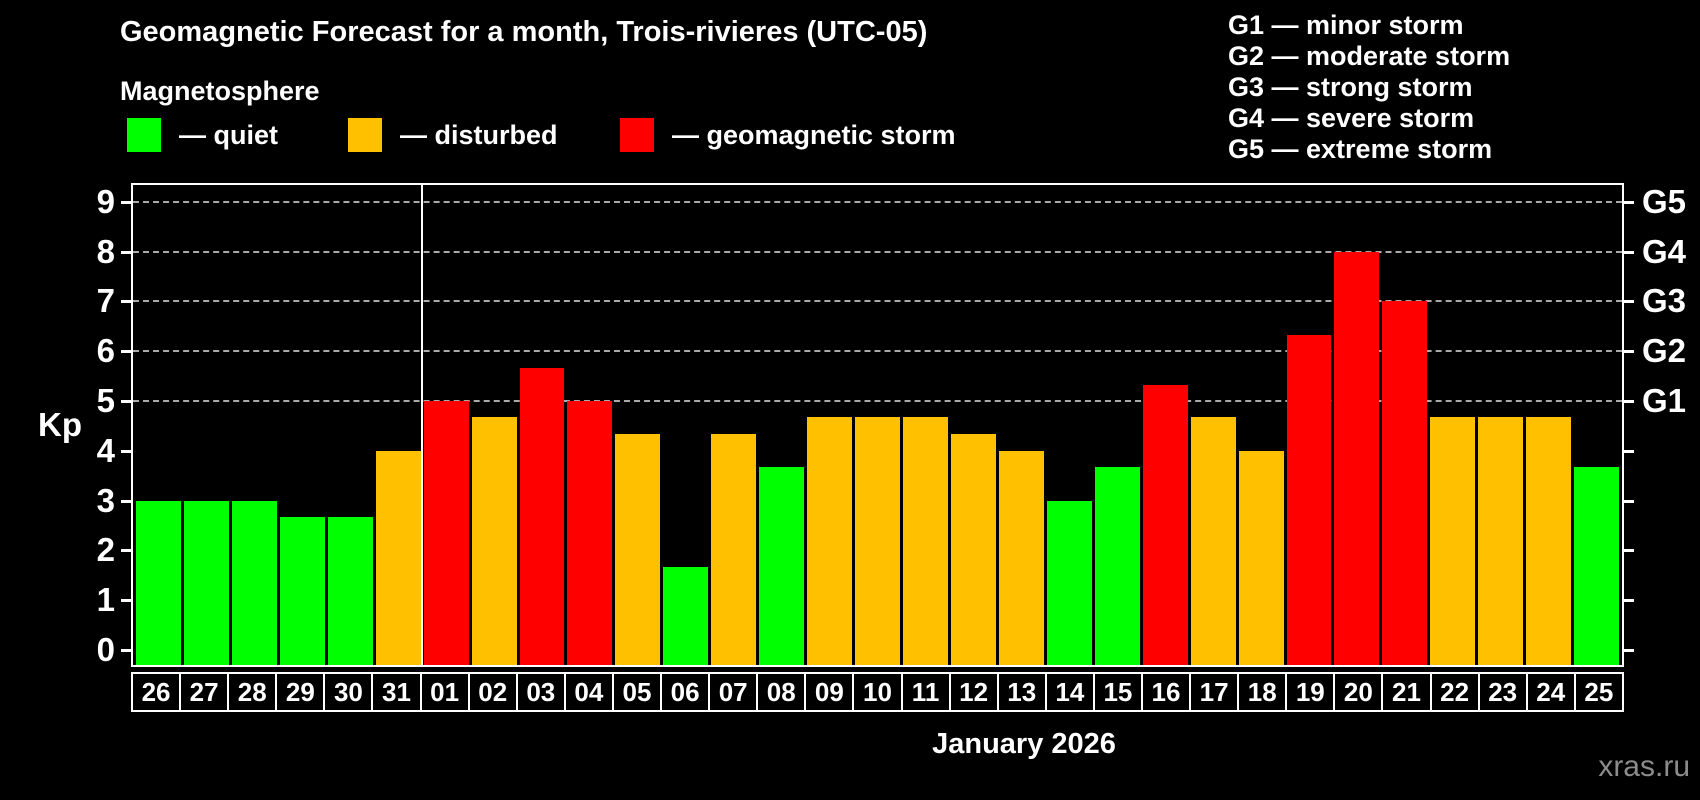  I want to click on day-label-10: 10, so click(877, 692).